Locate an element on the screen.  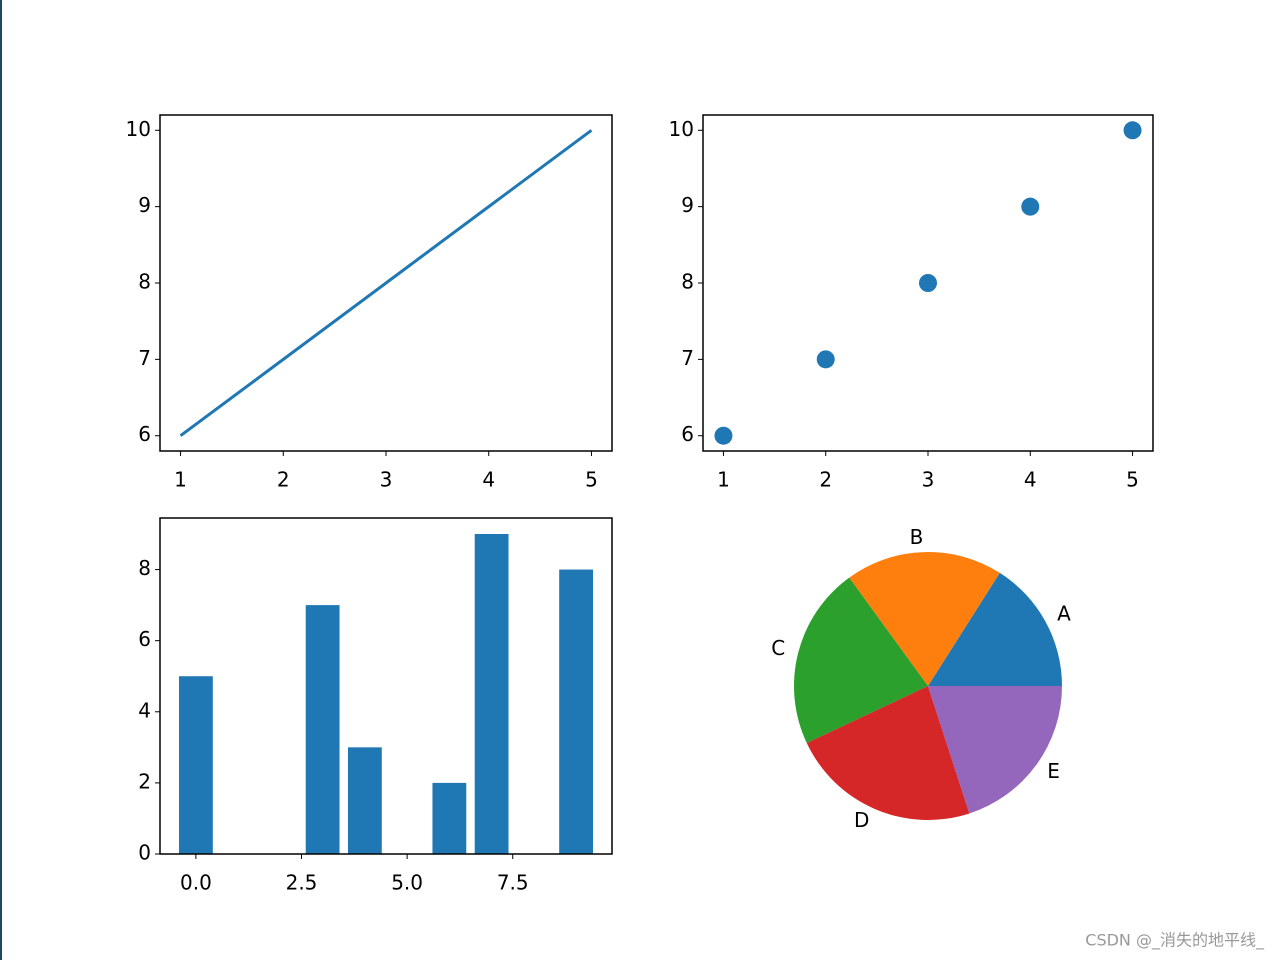
x-tick-label: 5.0 is located at coordinates (407, 883).